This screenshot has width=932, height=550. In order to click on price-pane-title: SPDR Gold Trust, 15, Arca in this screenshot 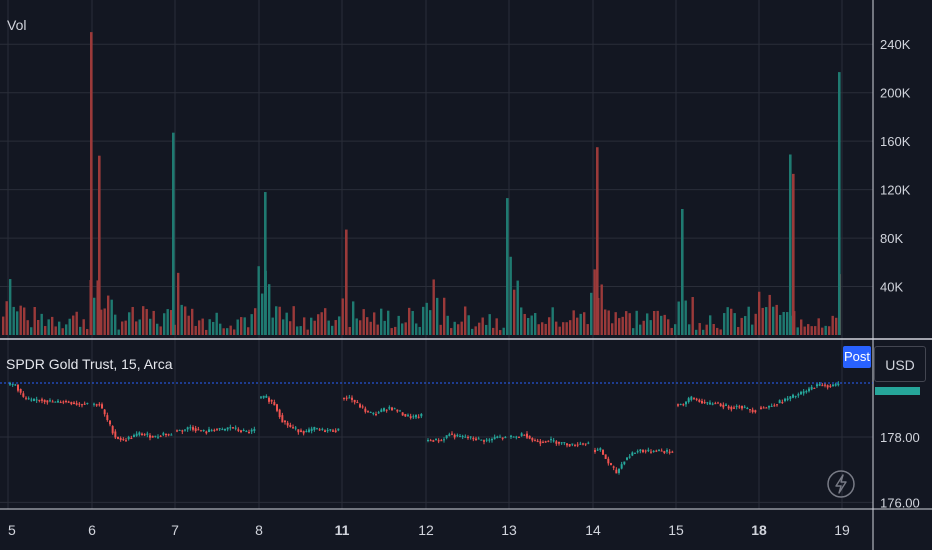, I will do `click(89, 364)`.